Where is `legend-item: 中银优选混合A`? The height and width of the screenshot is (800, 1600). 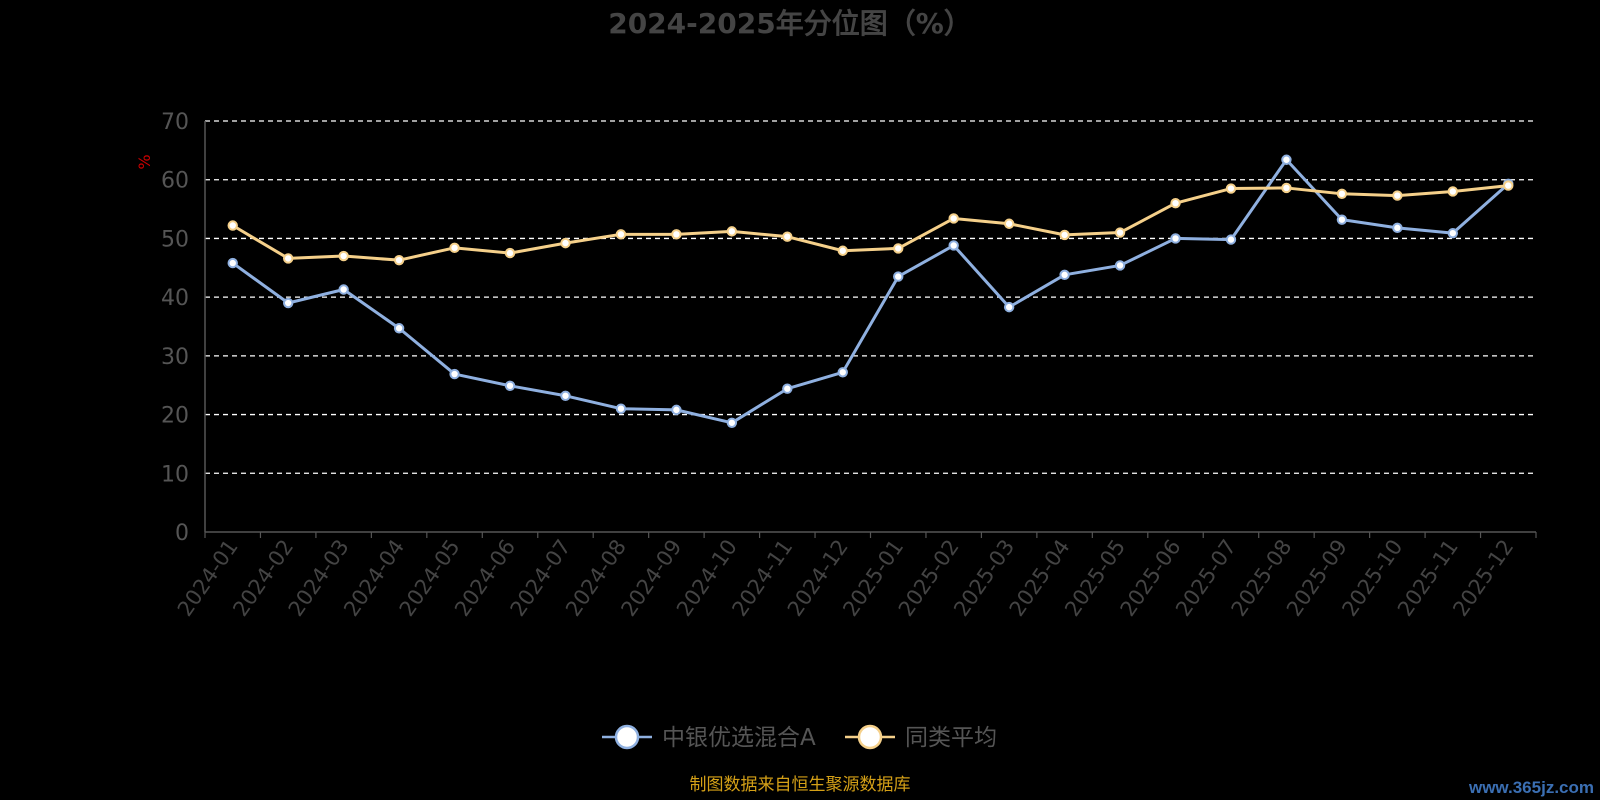 legend-item: 中银优选混合A is located at coordinates (709, 737).